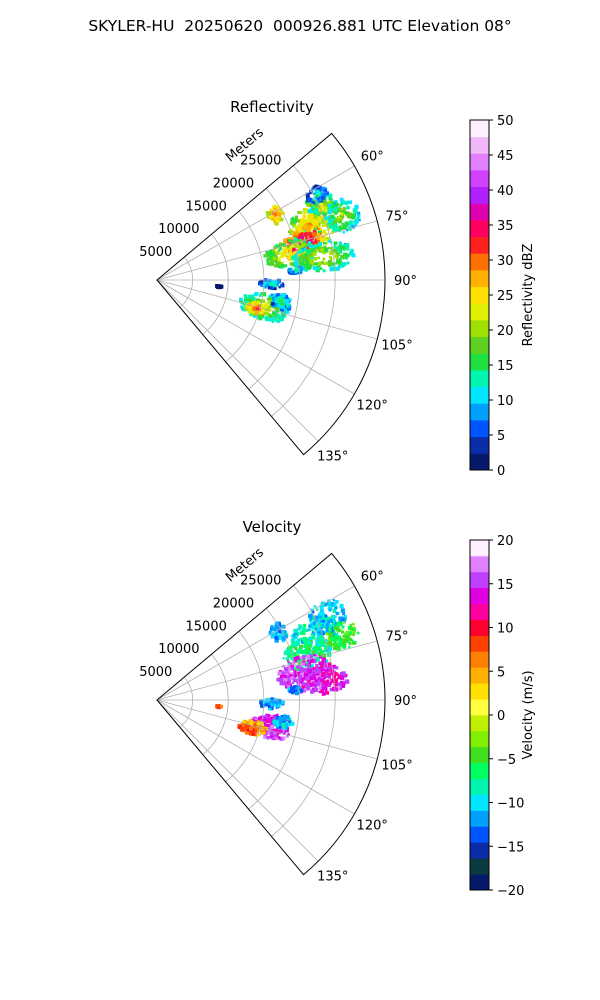 Image resolution: width=600 pixels, height=1000 pixels. Describe the element at coordinates (505, 585) in the screenshot. I see `colorbar-tick-label: 15` at that location.